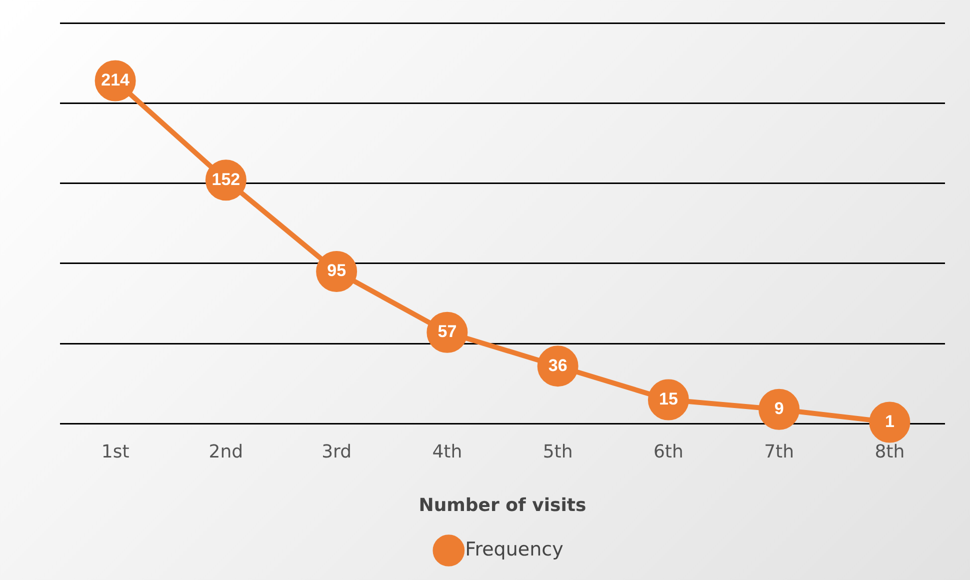  Describe the element at coordinates (447, 332) in the screenshot. I see `data-label: 57` at that location.